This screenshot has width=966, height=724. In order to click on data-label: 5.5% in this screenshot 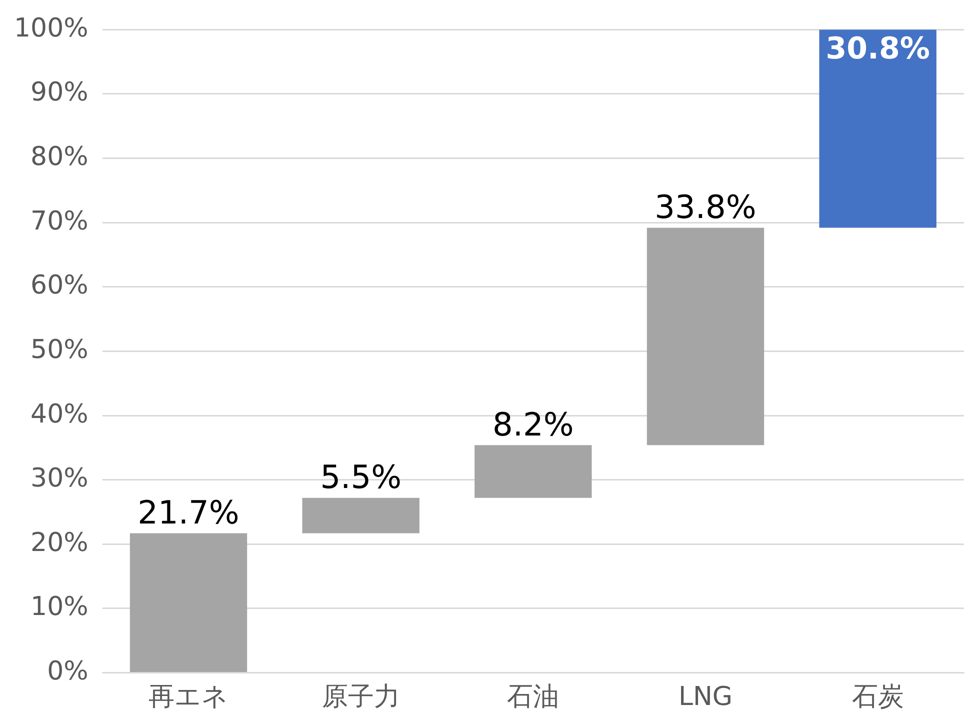, I will do `click(361, 477)`.